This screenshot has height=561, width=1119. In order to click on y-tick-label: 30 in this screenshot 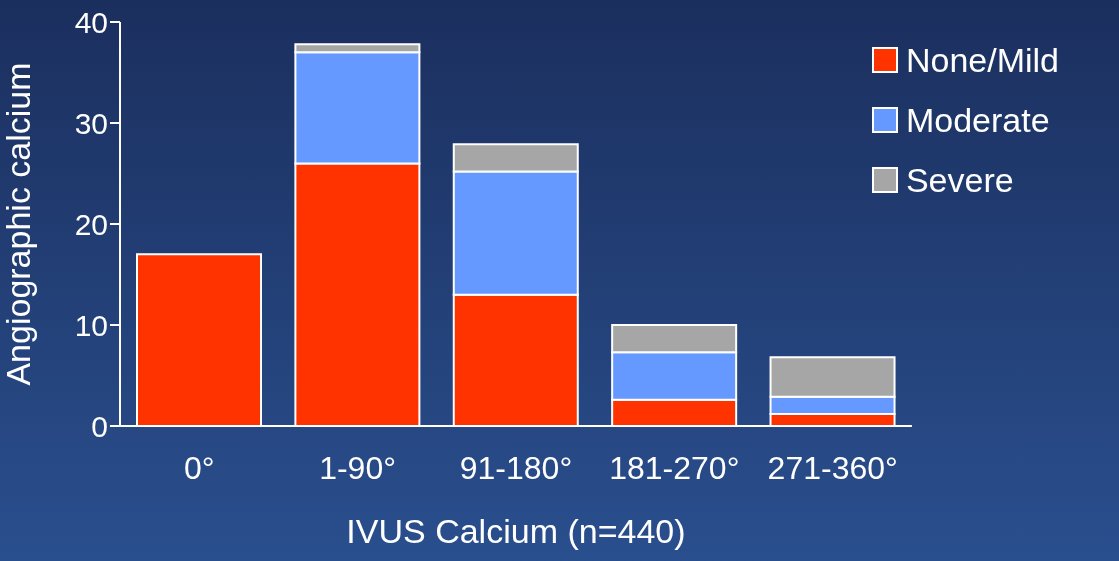, I will do `click(91, 123)`.